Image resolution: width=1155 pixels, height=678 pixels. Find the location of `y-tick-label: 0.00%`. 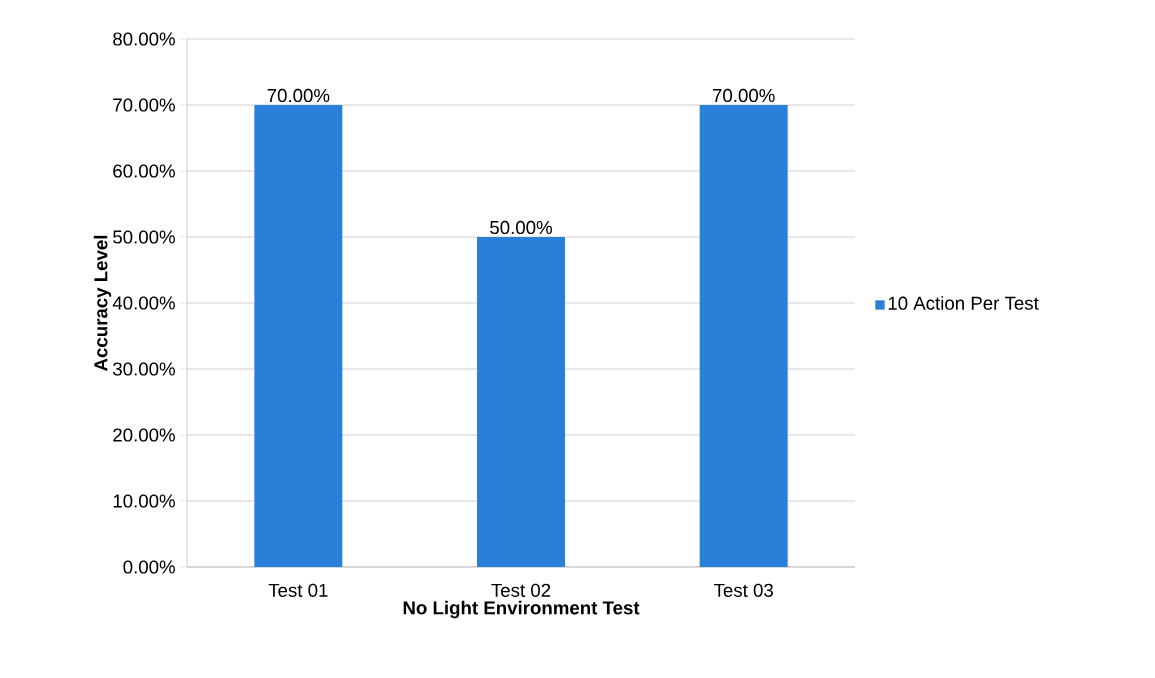

y-tick-label: 0.00% is located at coordinates (149, 567).